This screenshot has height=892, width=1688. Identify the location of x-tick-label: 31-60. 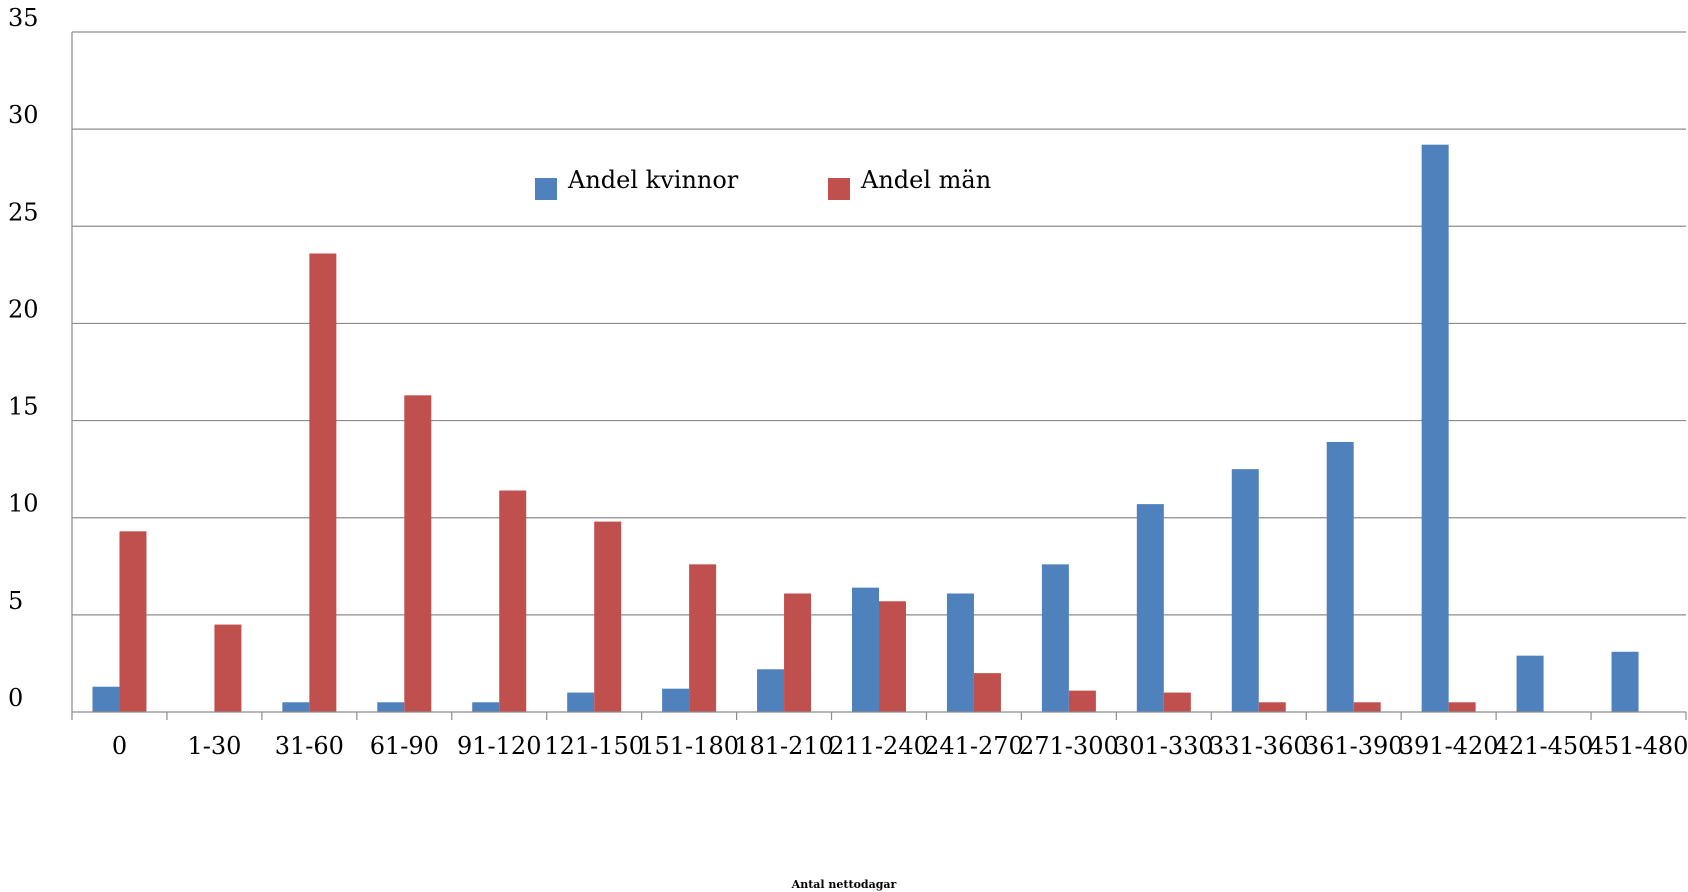
(309, 746).